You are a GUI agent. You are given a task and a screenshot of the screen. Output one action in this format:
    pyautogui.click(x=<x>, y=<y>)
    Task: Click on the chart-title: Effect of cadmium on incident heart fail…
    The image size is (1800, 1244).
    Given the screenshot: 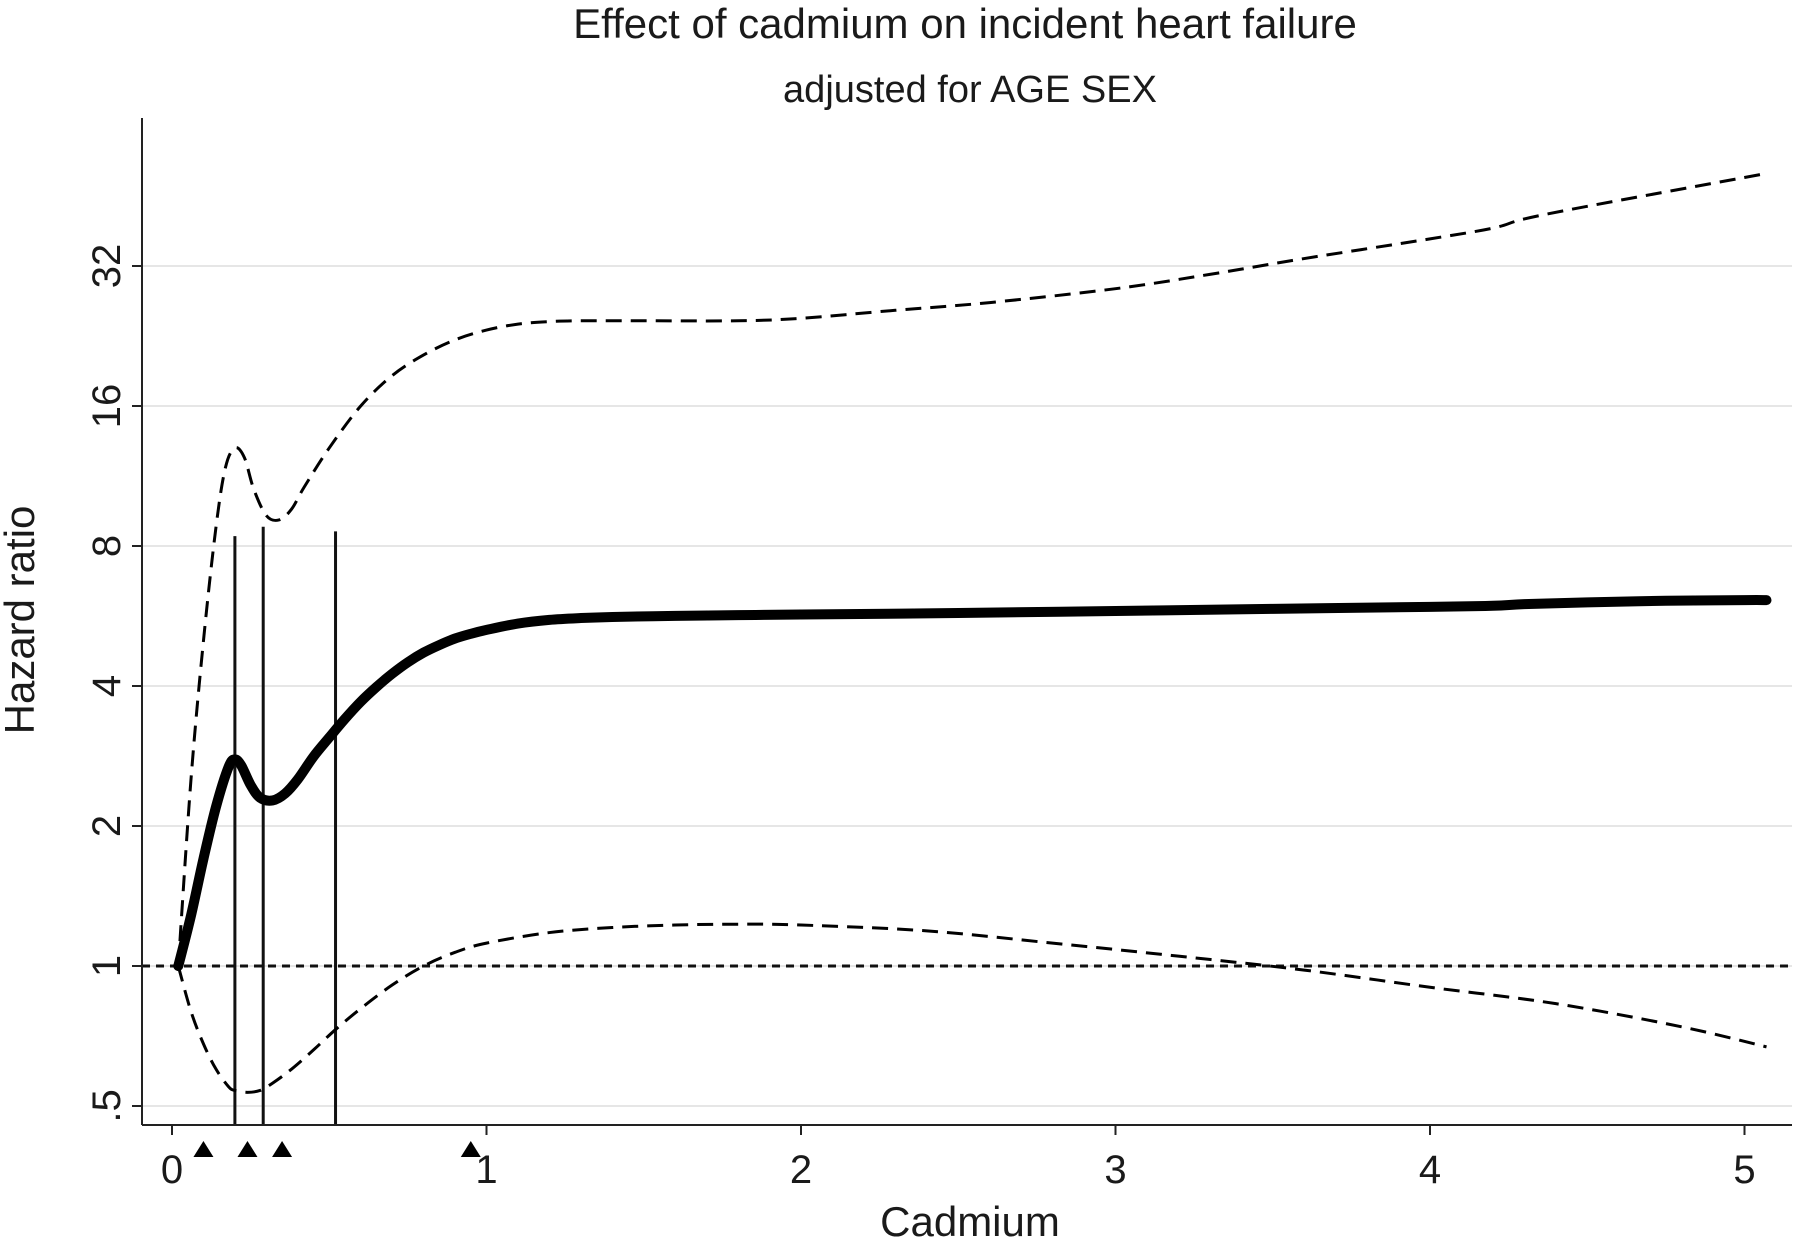 What is the action you would take?
    pyautogui.click(x=965, y=23)
    